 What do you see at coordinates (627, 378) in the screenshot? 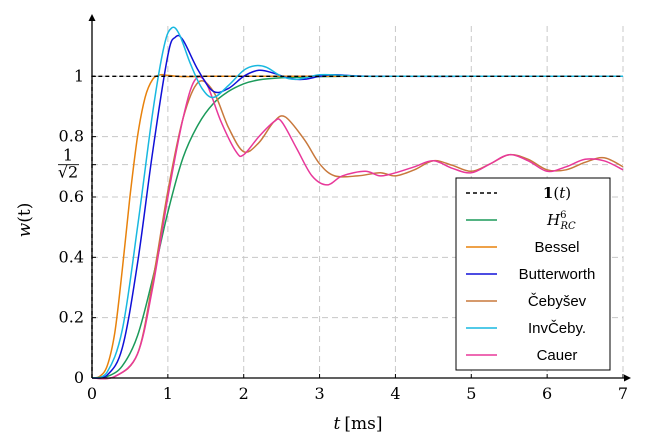
I see `x-axis-arrow` at bounding box center [627, 378].